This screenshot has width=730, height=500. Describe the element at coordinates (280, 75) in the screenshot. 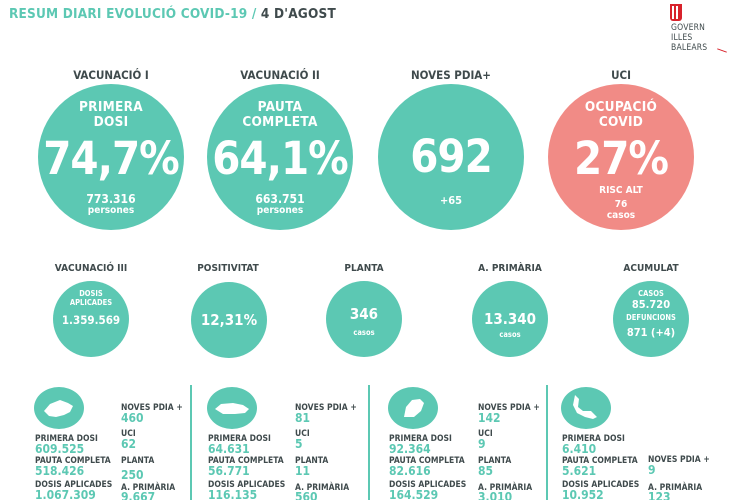

I see `title-vacunacio-2: VACUNACIÓ II` at that location.